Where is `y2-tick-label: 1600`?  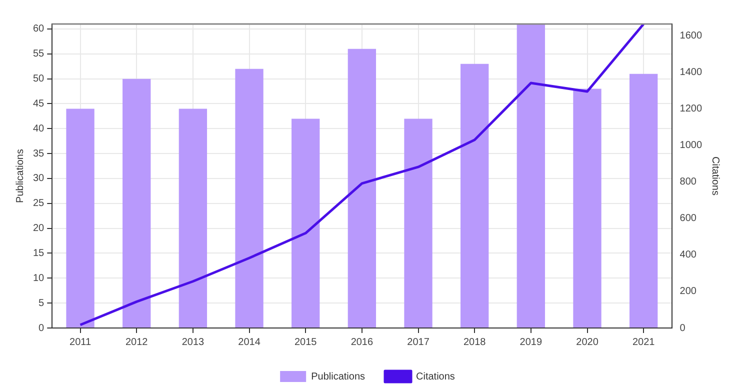
y2-tick-label: 1600 is located at coordinates (691, 36).